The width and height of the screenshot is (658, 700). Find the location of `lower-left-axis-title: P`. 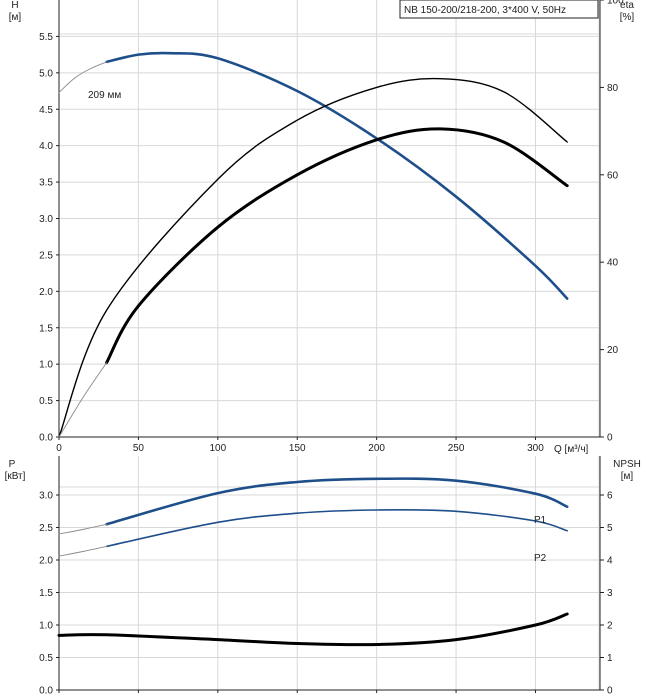

lower-left-axis-title: P is located at coordinates (12, 464).